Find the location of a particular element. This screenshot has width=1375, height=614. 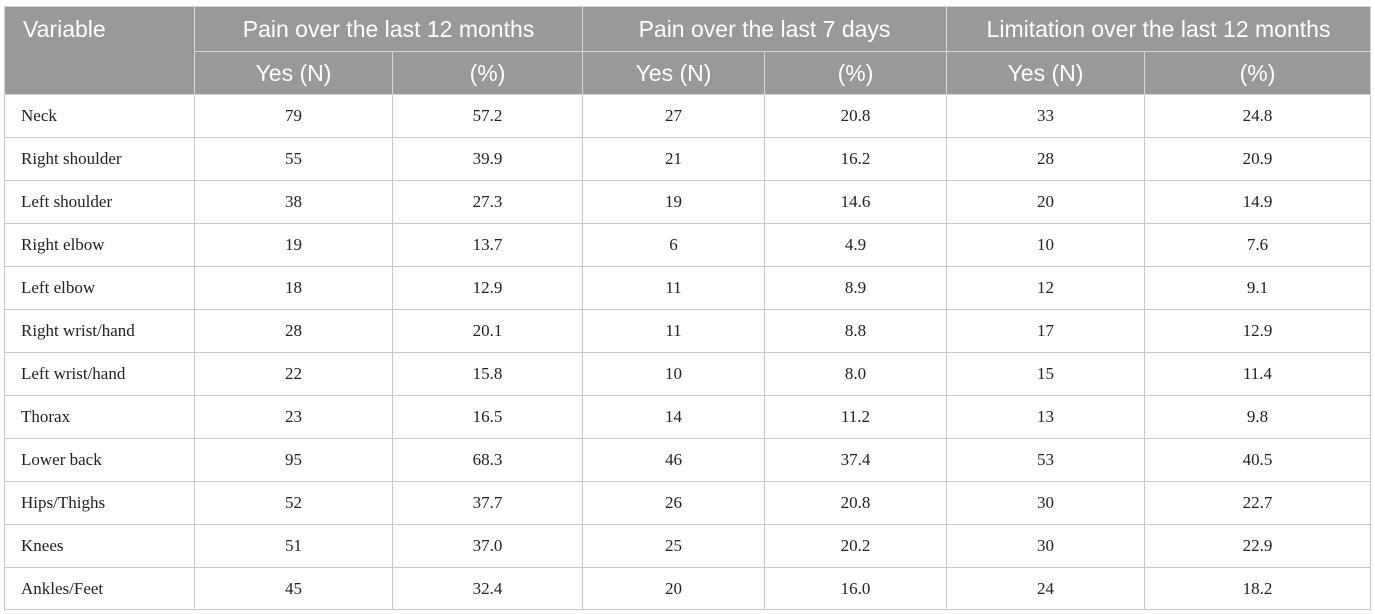

table-row: Right shoulder 55 39.9 21 16.2 28 20.9 is located at coordinates (687, 159).